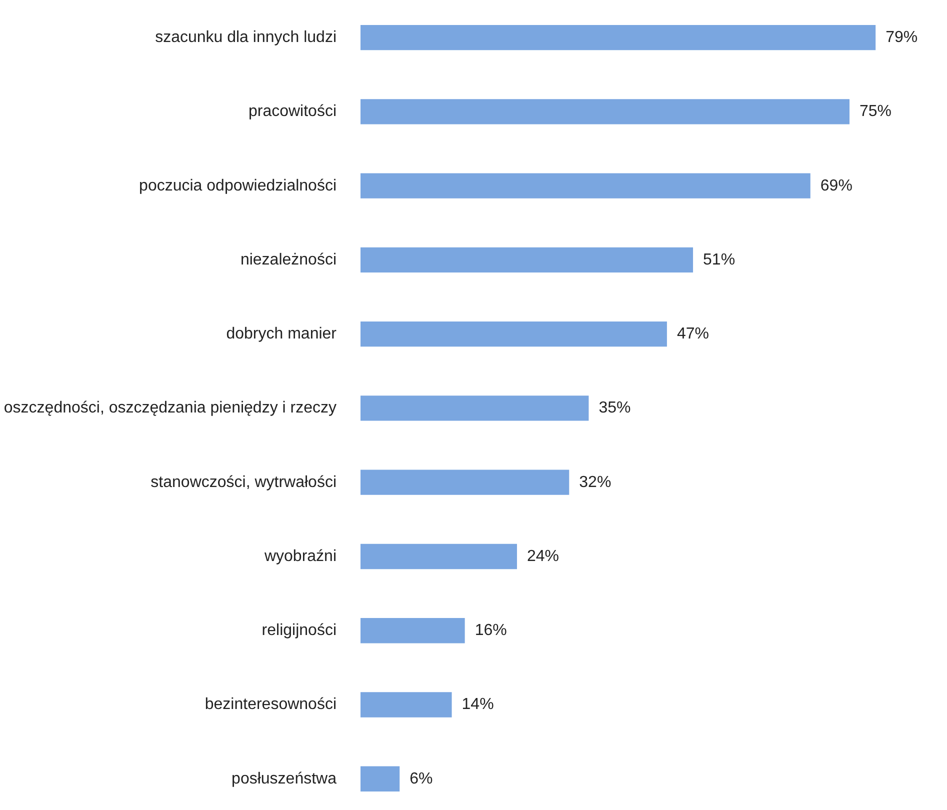 The height and width of the screenshot is (810, 947). I want to click on data-label: 35%, so click(614, 408).